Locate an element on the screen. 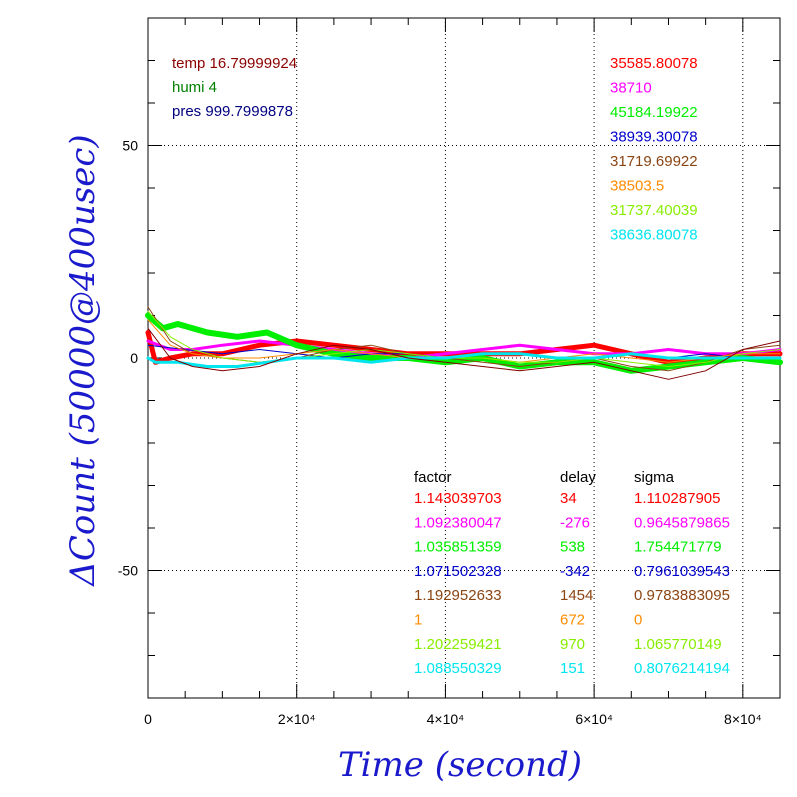  y-tick-label: -50 is located at coordinates (128, 571).